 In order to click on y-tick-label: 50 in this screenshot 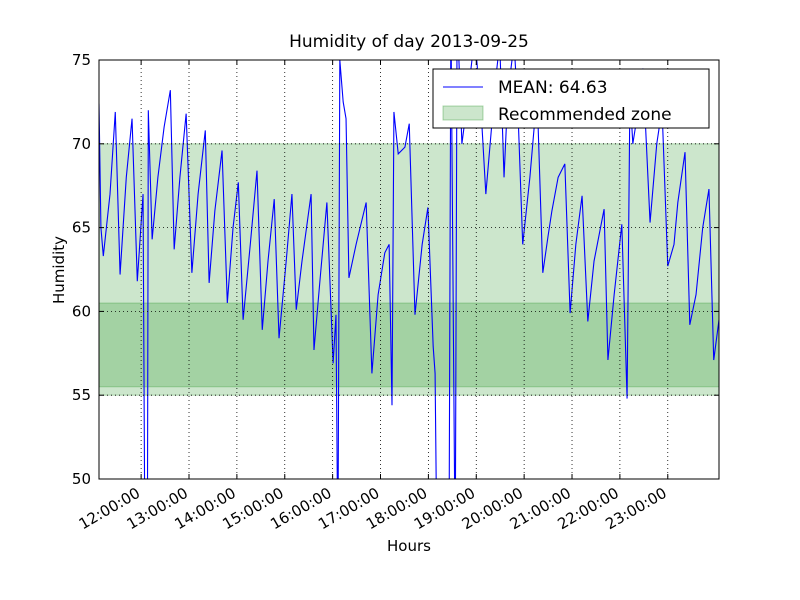, I will do `click(81, 479)`.